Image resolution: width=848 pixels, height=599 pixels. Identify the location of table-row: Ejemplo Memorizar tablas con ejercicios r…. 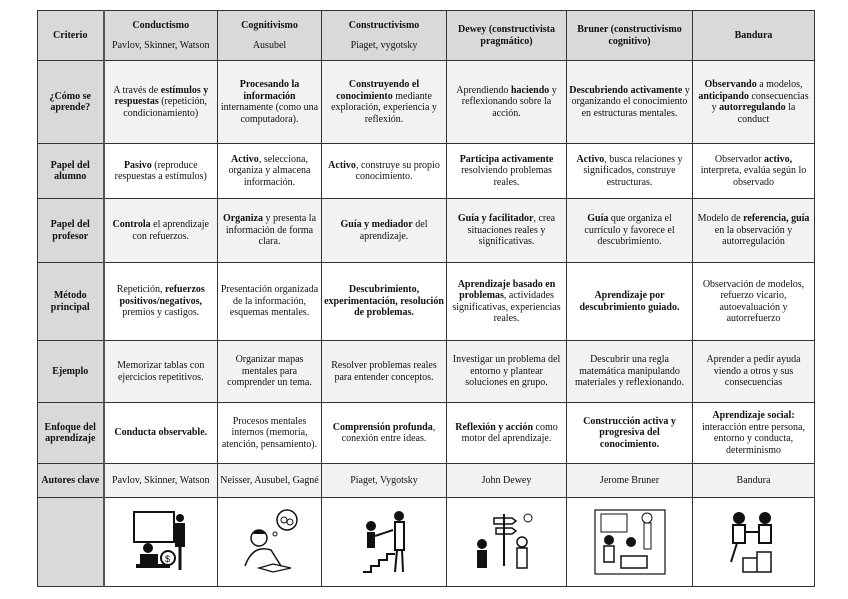
(426, 371).